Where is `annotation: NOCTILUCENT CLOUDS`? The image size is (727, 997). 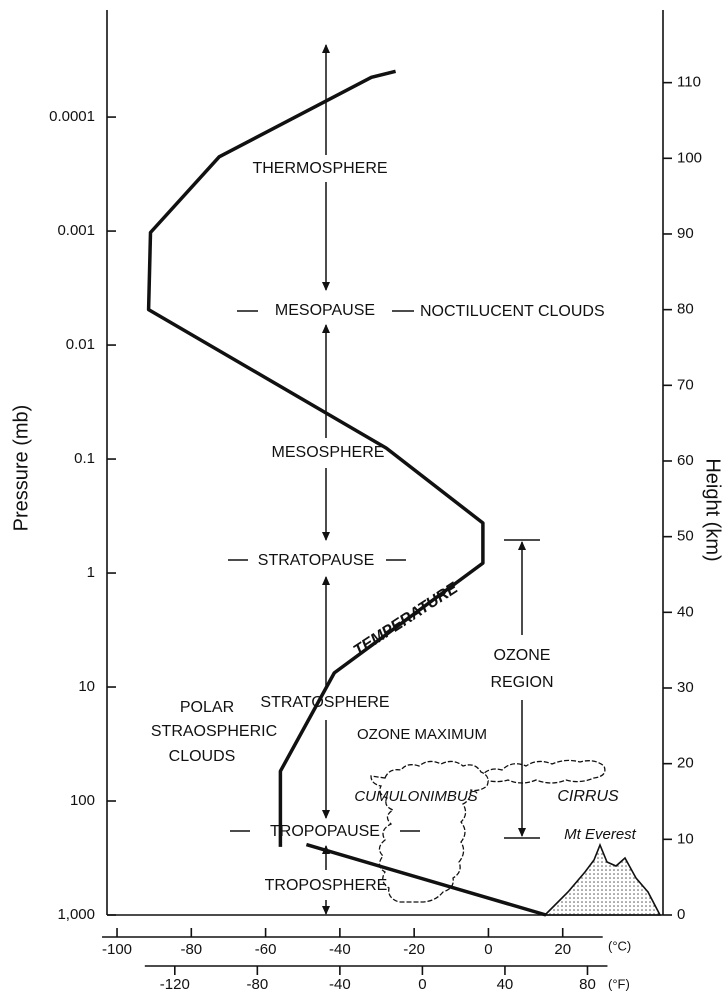 annotation: NOCTILUCENT CLOUDS is located at coordinates (512, 311).